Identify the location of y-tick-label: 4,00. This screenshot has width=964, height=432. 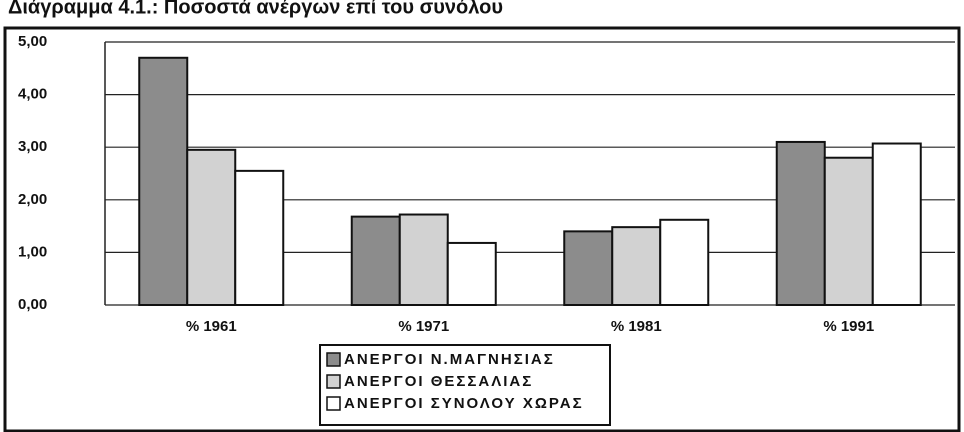
(32, 94).